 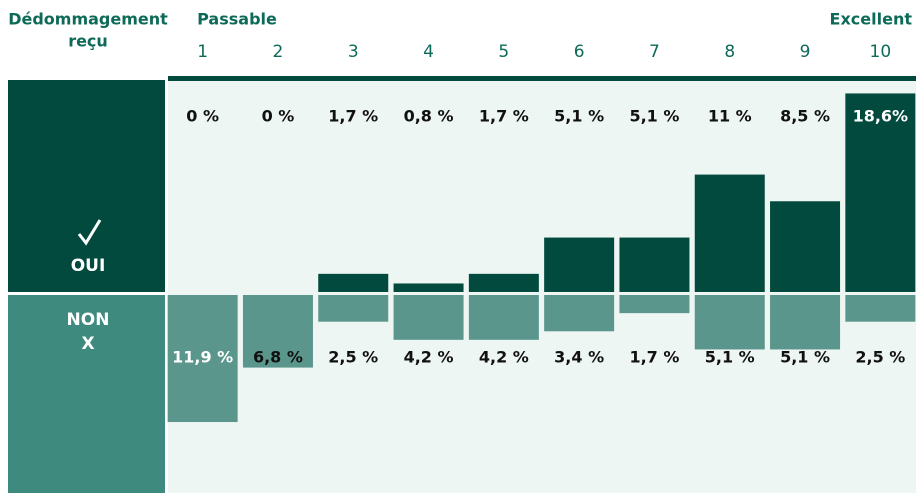 What do you see at coordinates (202, 52) in the screenshot?
I see `category-label: 1` at bounding box center [202, 52].